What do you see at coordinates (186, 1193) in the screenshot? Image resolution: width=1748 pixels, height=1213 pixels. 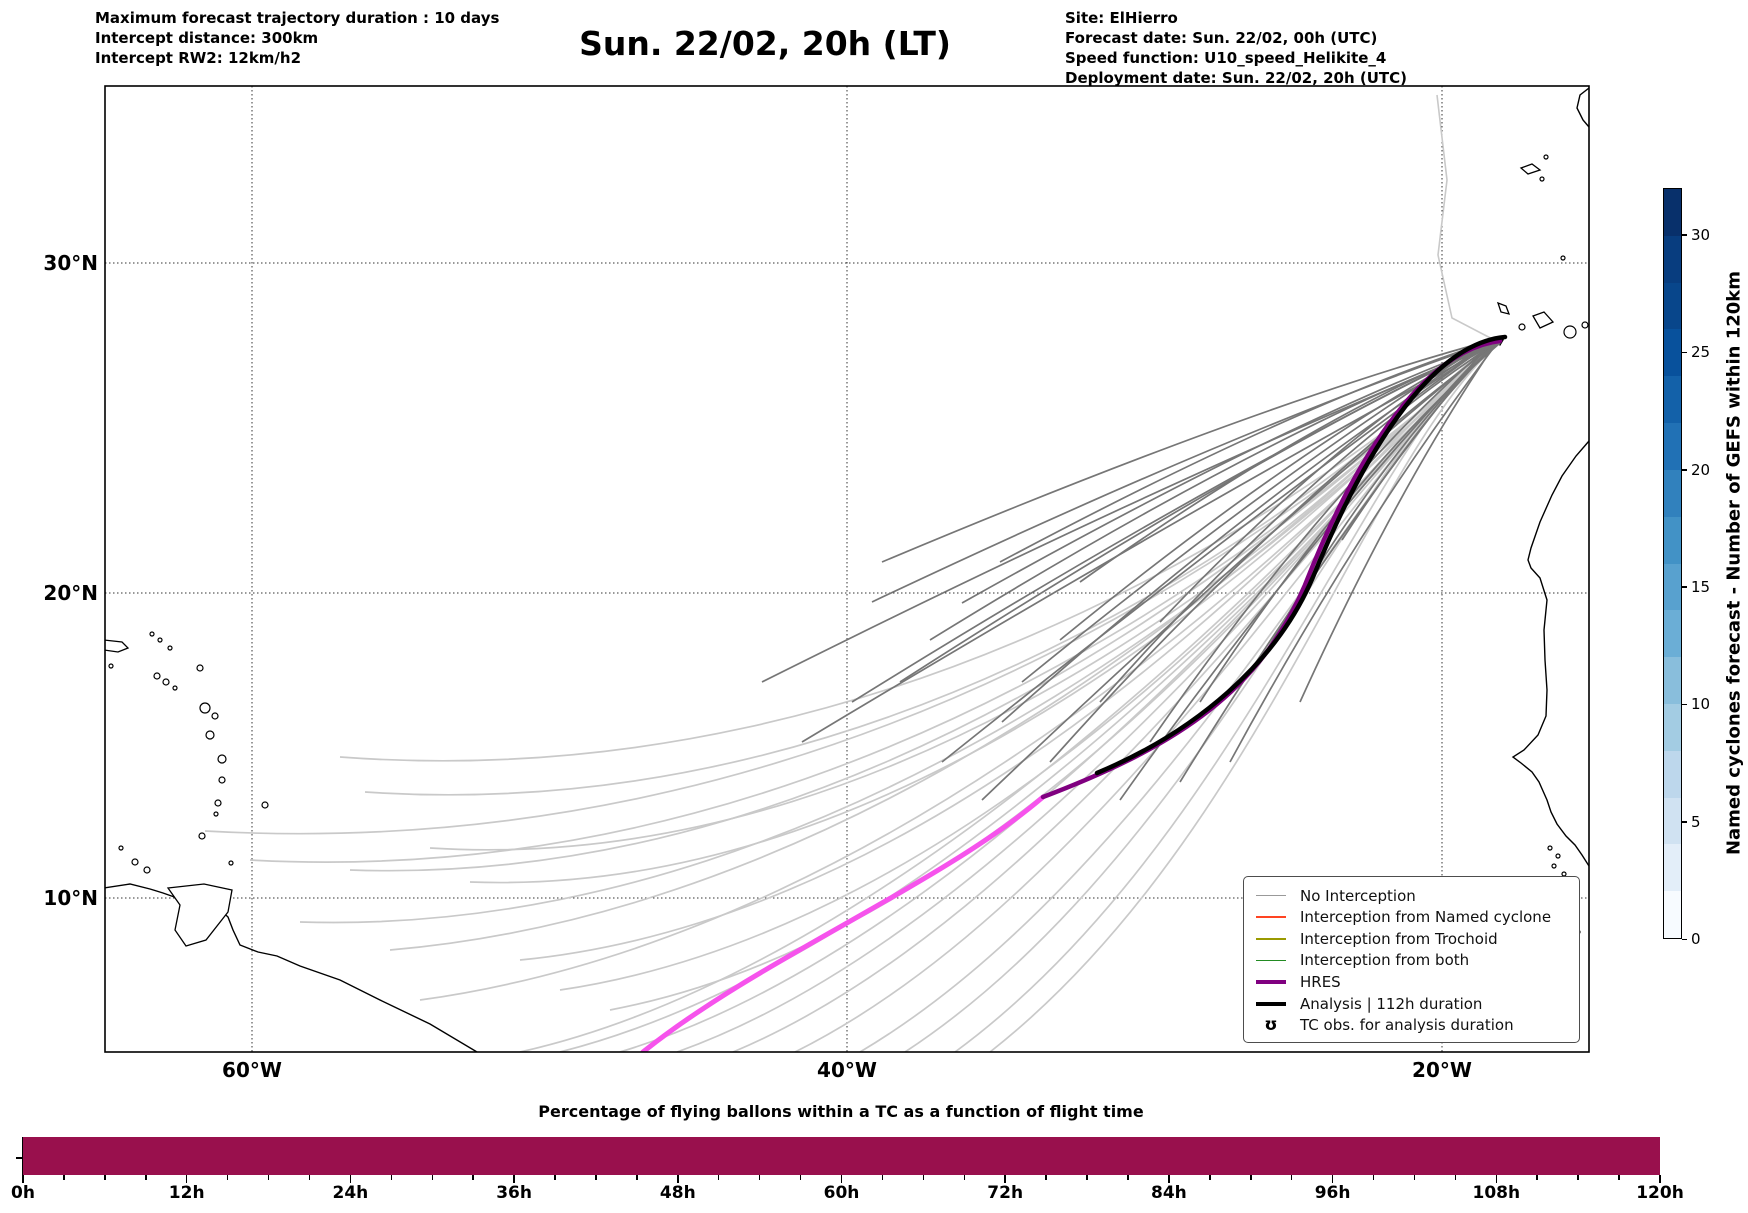 I see `x-axis-tick-label: 12h` at bounding box center [186, 1193].